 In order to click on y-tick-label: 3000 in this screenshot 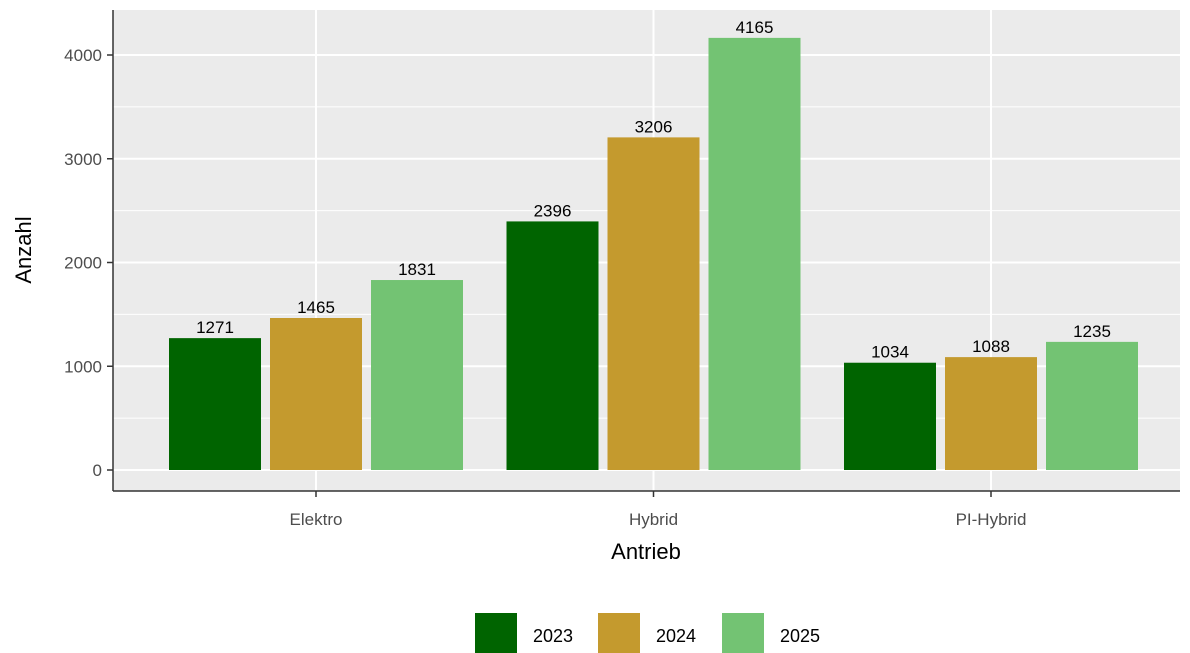, I will do `click(83, 159)`.